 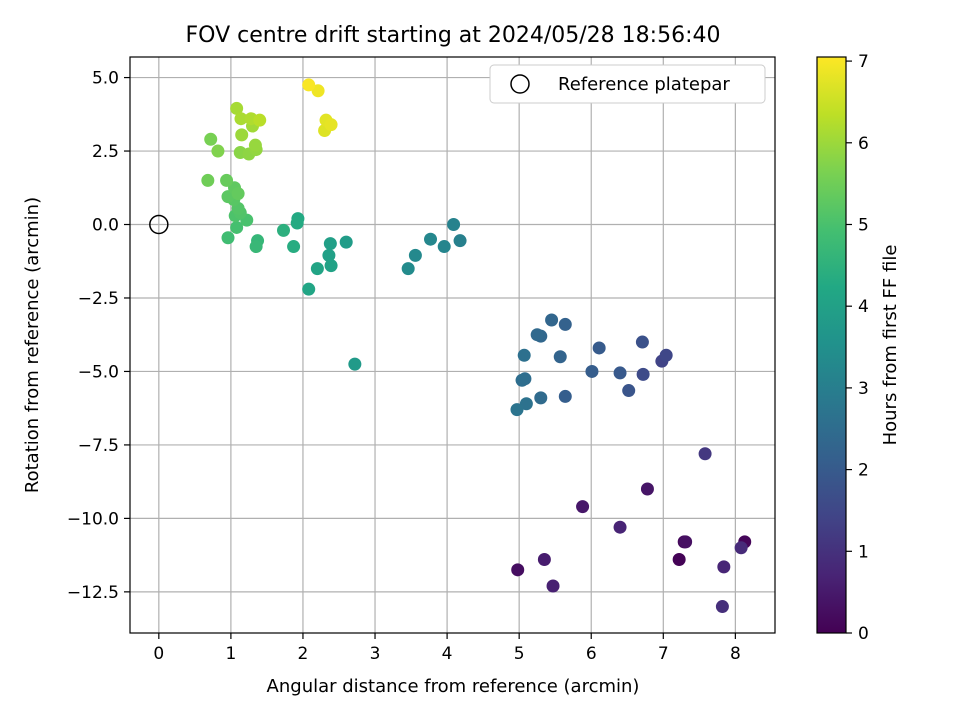 What do you see at coordinates (447, 654) in the screenshot?
I see `x-tick-label: 4` at bounding box center [447, 654].